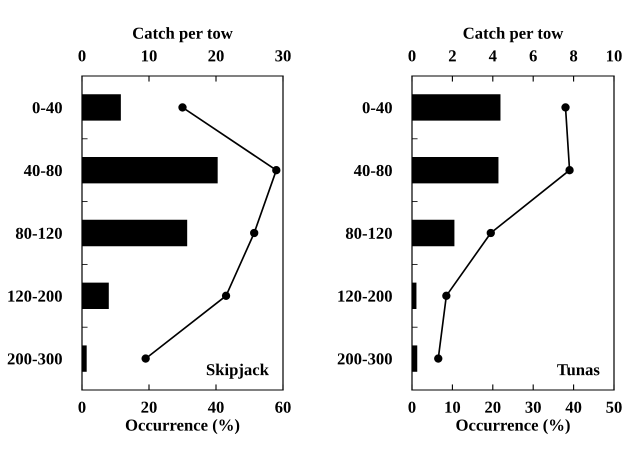 The image size is (635, 452). I want to click on x2-tick-label: 20, so click(216, 56).